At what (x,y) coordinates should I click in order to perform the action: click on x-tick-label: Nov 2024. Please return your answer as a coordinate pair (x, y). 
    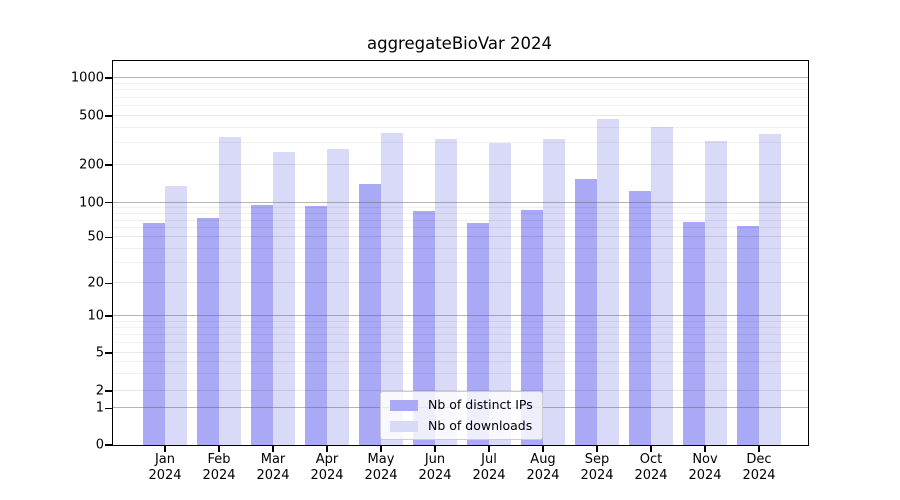
    Looking at the image, I should click on (705, 467).